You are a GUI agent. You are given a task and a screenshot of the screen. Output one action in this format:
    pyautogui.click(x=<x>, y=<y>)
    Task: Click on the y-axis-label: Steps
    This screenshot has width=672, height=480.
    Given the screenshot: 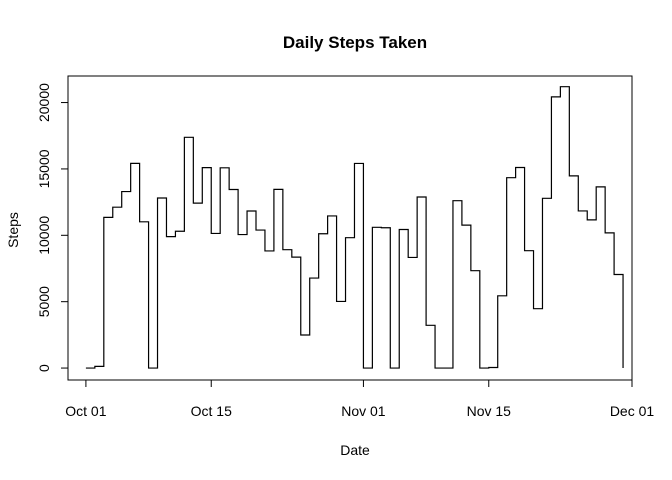 What is the action you would take?
    pyautogui.click(x=13, y=230)
    